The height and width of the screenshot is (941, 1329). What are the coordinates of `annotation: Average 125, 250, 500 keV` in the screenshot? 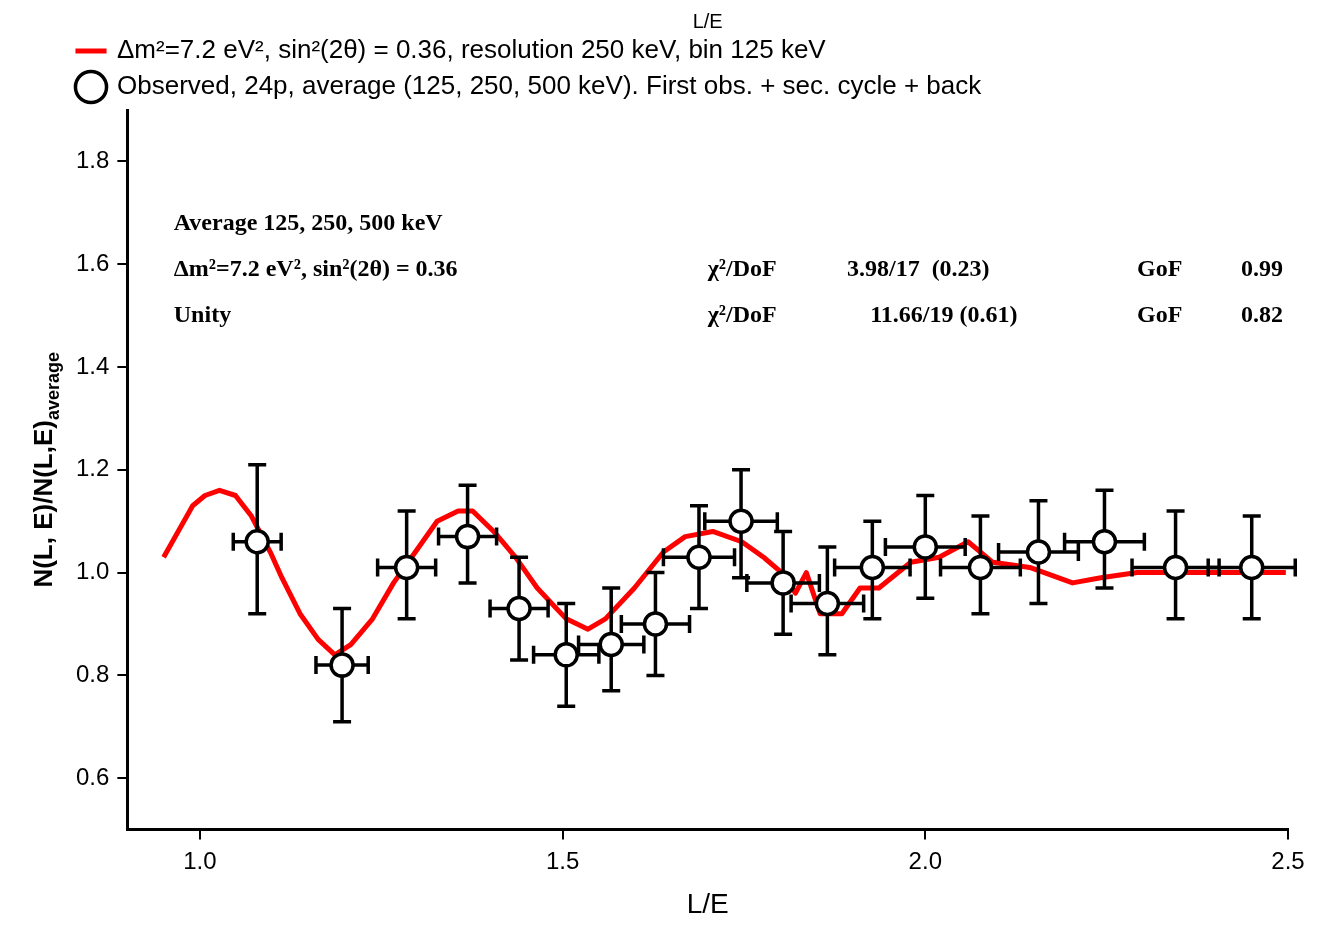 It's located at (308, 222).